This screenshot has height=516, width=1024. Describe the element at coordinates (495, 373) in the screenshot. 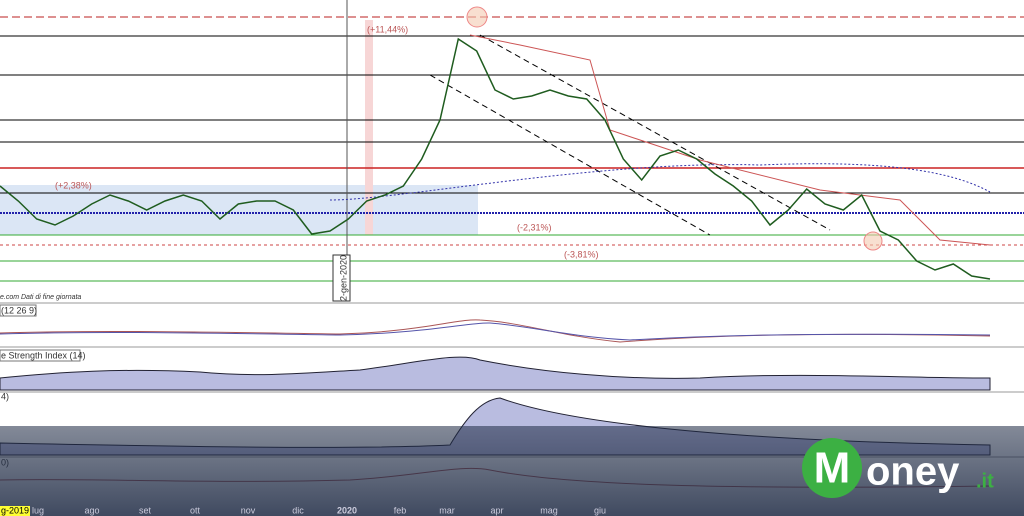

I see `rsi` at that location.